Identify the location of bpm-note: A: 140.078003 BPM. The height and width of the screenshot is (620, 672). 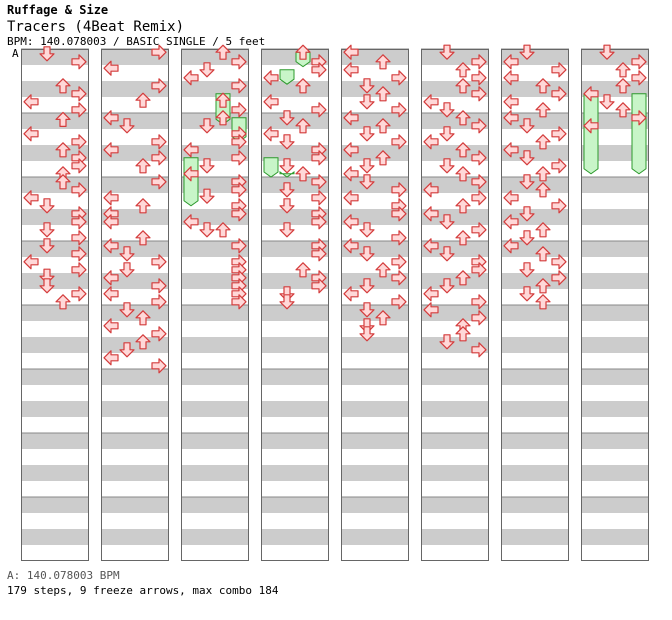
(63, 575).